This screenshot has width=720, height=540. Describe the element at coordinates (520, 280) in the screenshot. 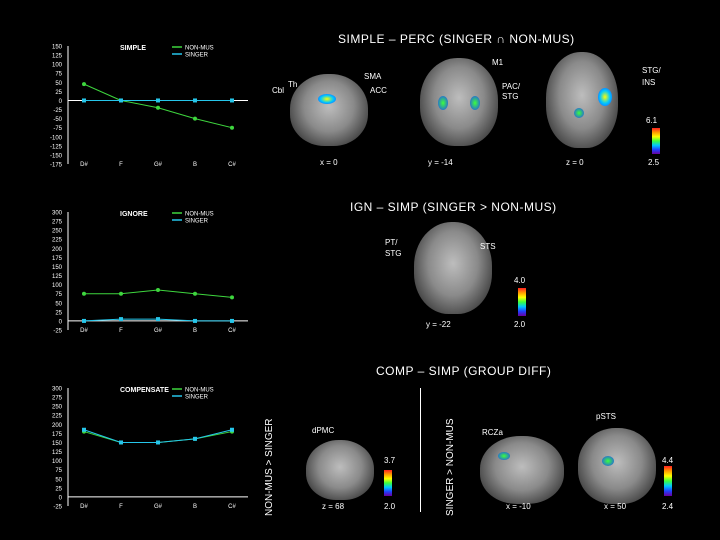

I see `scale2-max: 4.0` at that location.